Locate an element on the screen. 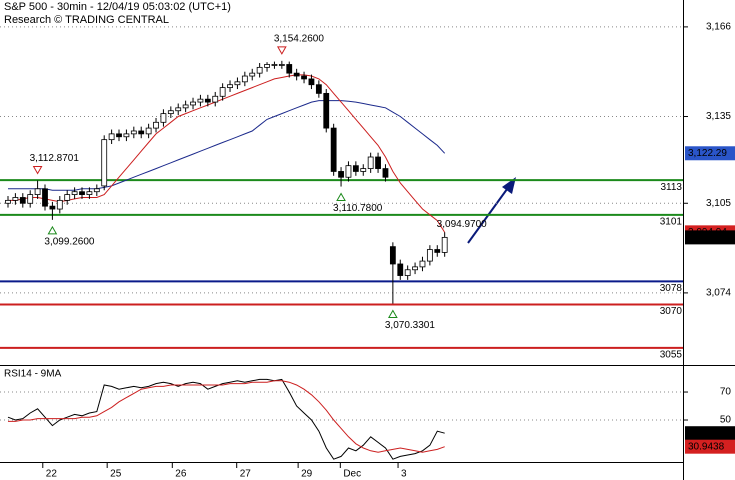 The image size is (735, 480). last-value-label: 30.9438 is located at coordinates (706, 446).